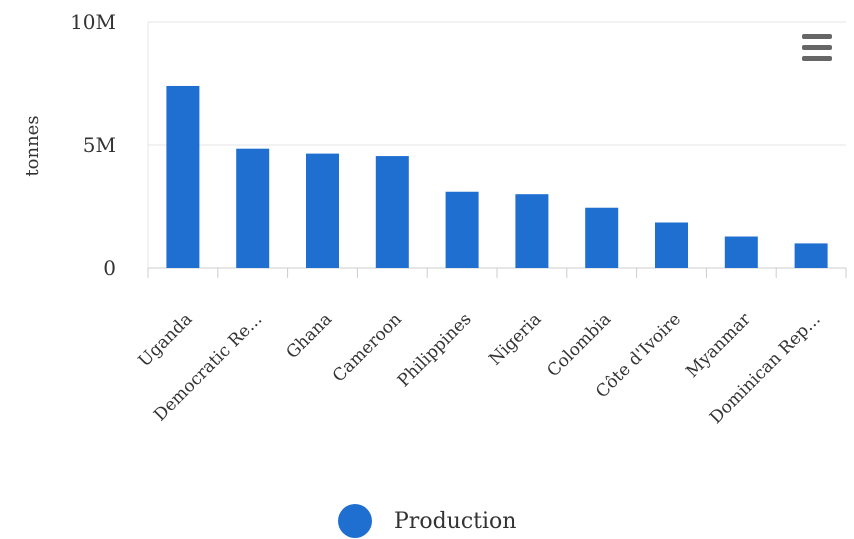 The image size is (854, 539). What do you see at coordinates (435, 350) in the screenshot?
I see `x-tick-label: Philippines` at bounding box center [435, 350].